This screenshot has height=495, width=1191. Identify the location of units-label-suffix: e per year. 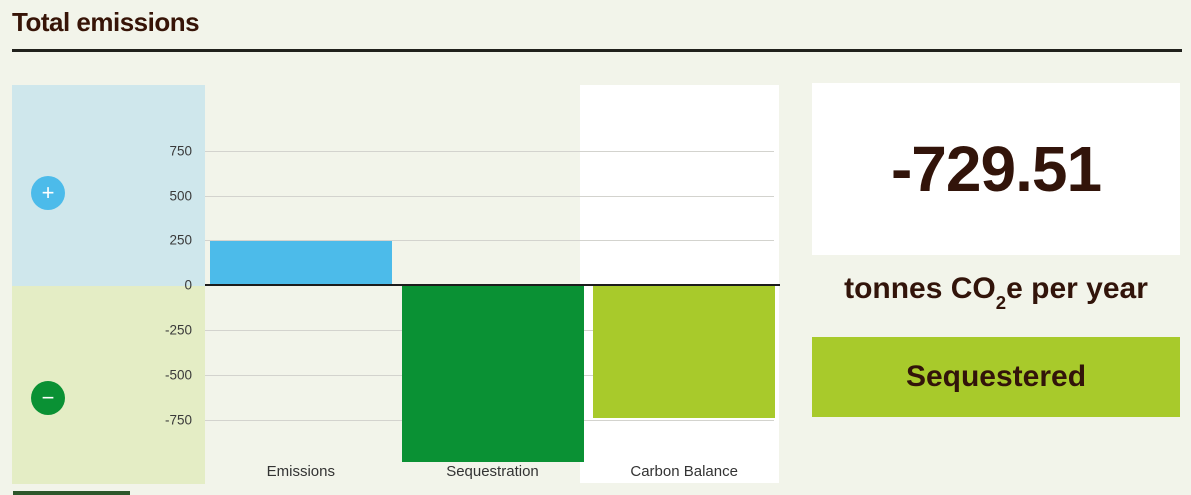
(1077, 288).